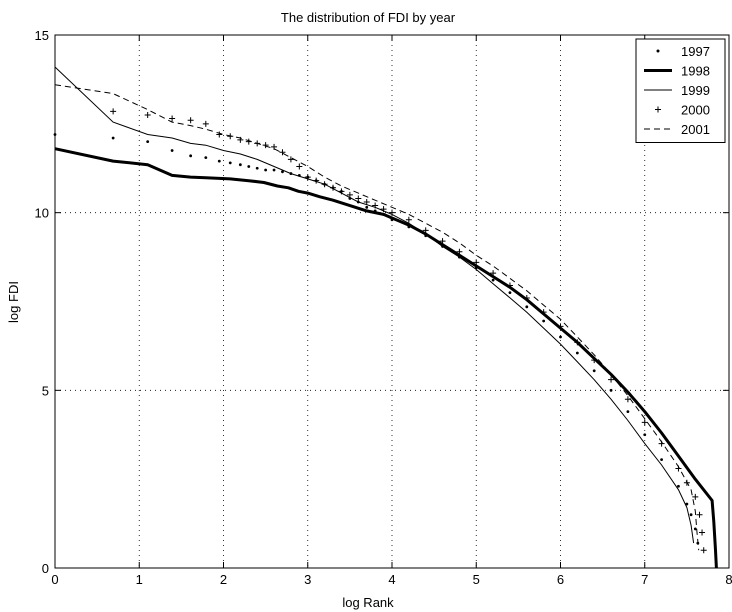 This screenshot has height=612, width=732. What do you see at coordinates (695, 51) in the screenshot?
I see `legend-label: 1997` at bounding box center [695, 51].